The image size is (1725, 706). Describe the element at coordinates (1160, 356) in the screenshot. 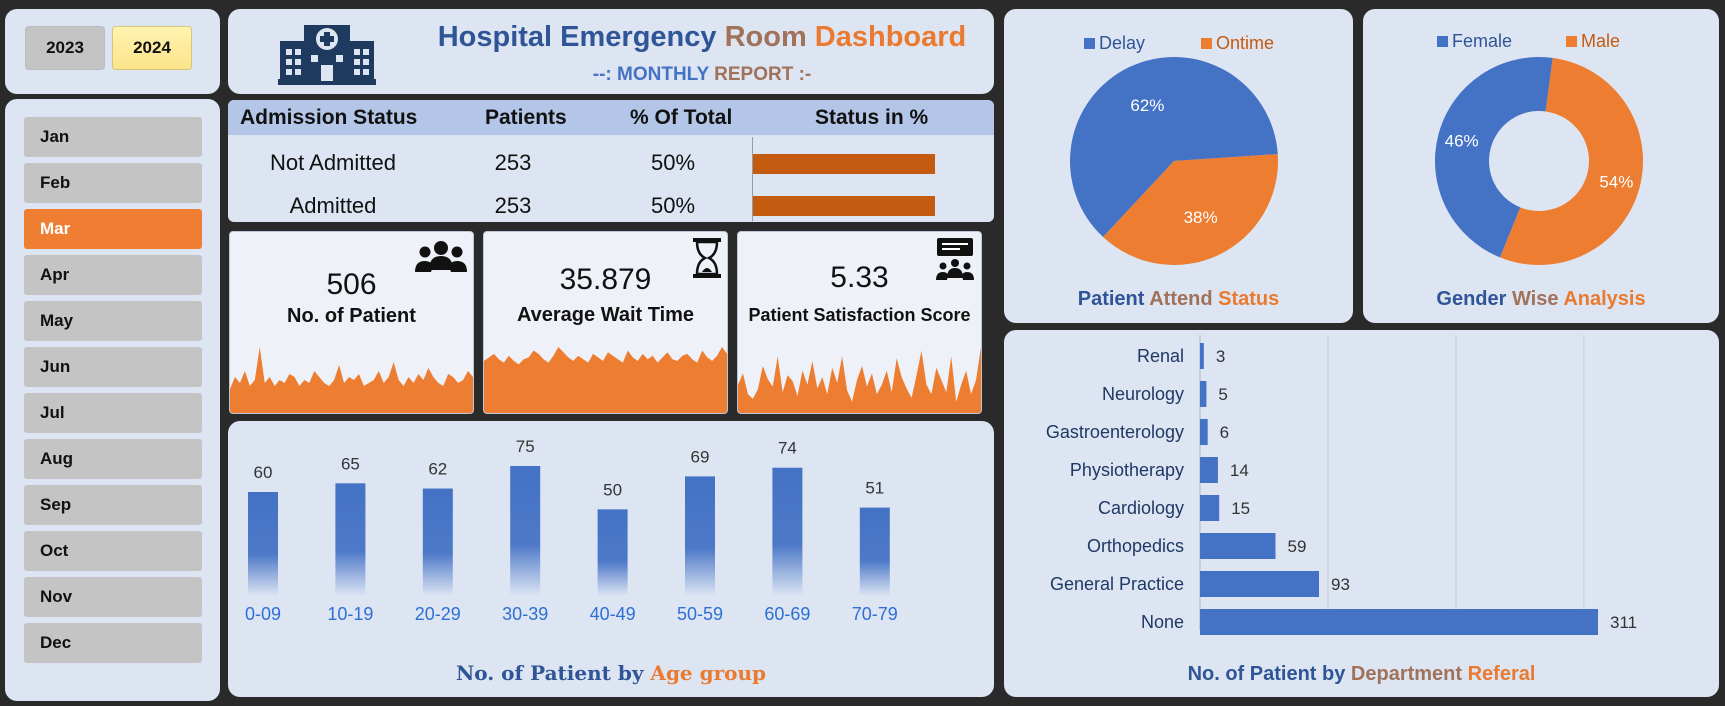

I see `dept-category-label: Renal` at that location.